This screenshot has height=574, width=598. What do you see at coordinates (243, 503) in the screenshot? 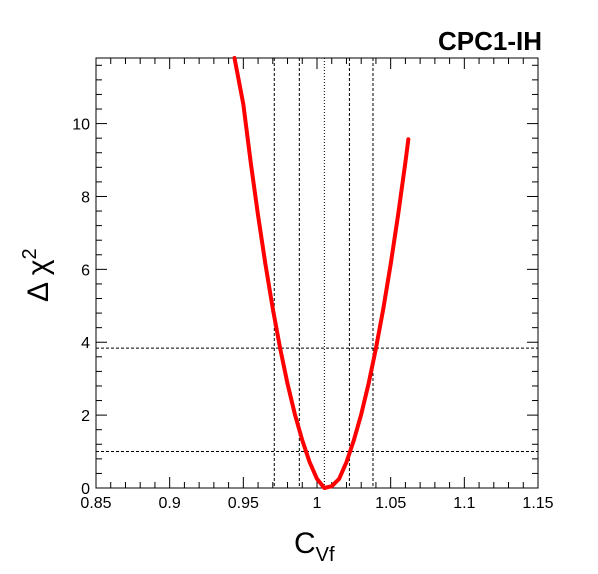
I see `x-tick-label: 0.95` at bounding box center [243, 503].